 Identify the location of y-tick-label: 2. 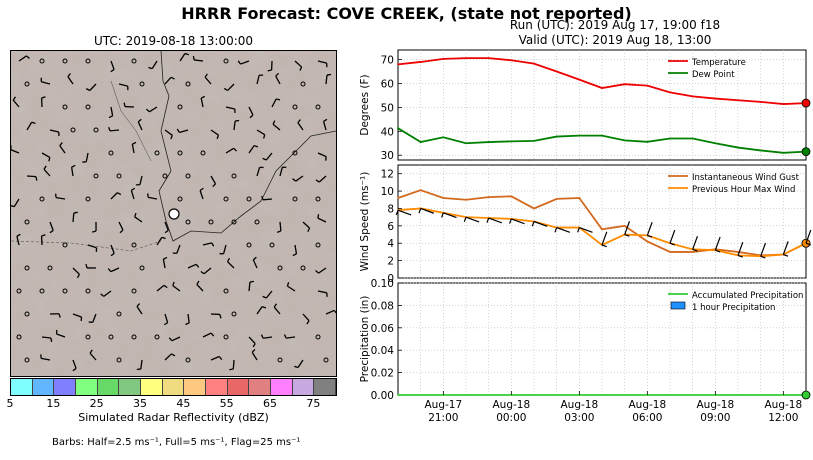
(390, 262).